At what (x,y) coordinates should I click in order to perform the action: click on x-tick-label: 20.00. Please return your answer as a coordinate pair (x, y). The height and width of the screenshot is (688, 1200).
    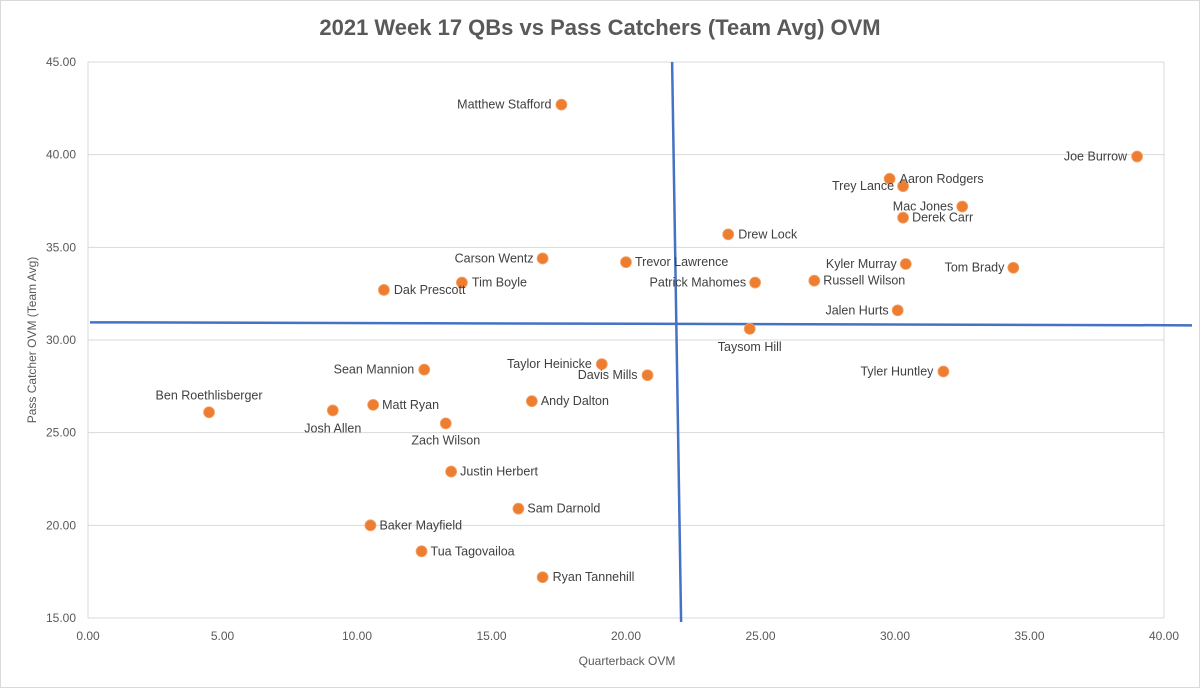
    Looking at the image, I should click on (626, 636).